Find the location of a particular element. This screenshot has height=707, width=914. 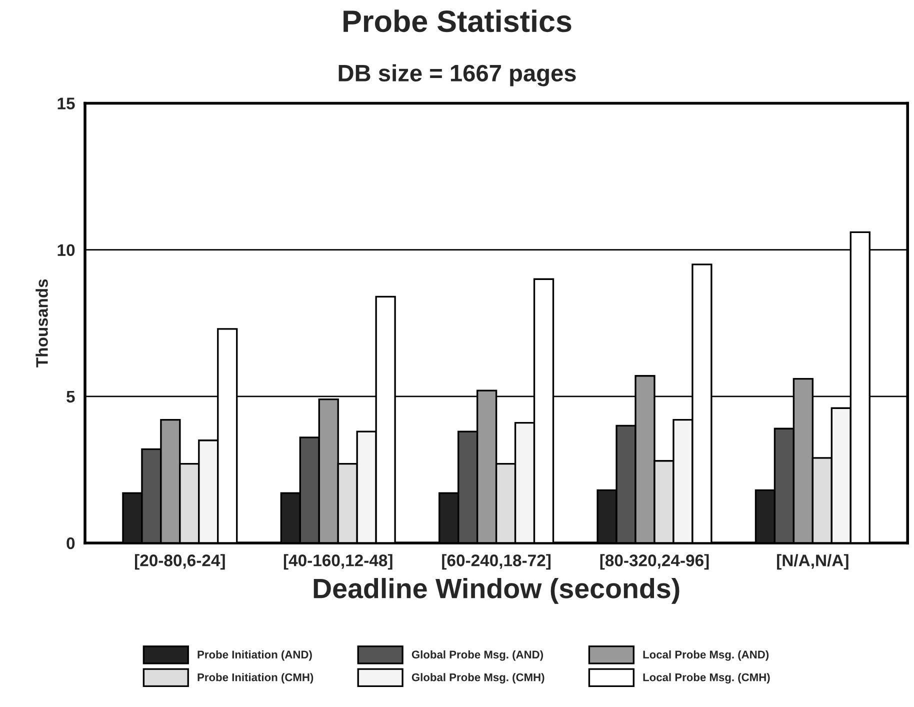

legend-label: Local Probe Msg. (CMH) is located at coordinates (706, 678).